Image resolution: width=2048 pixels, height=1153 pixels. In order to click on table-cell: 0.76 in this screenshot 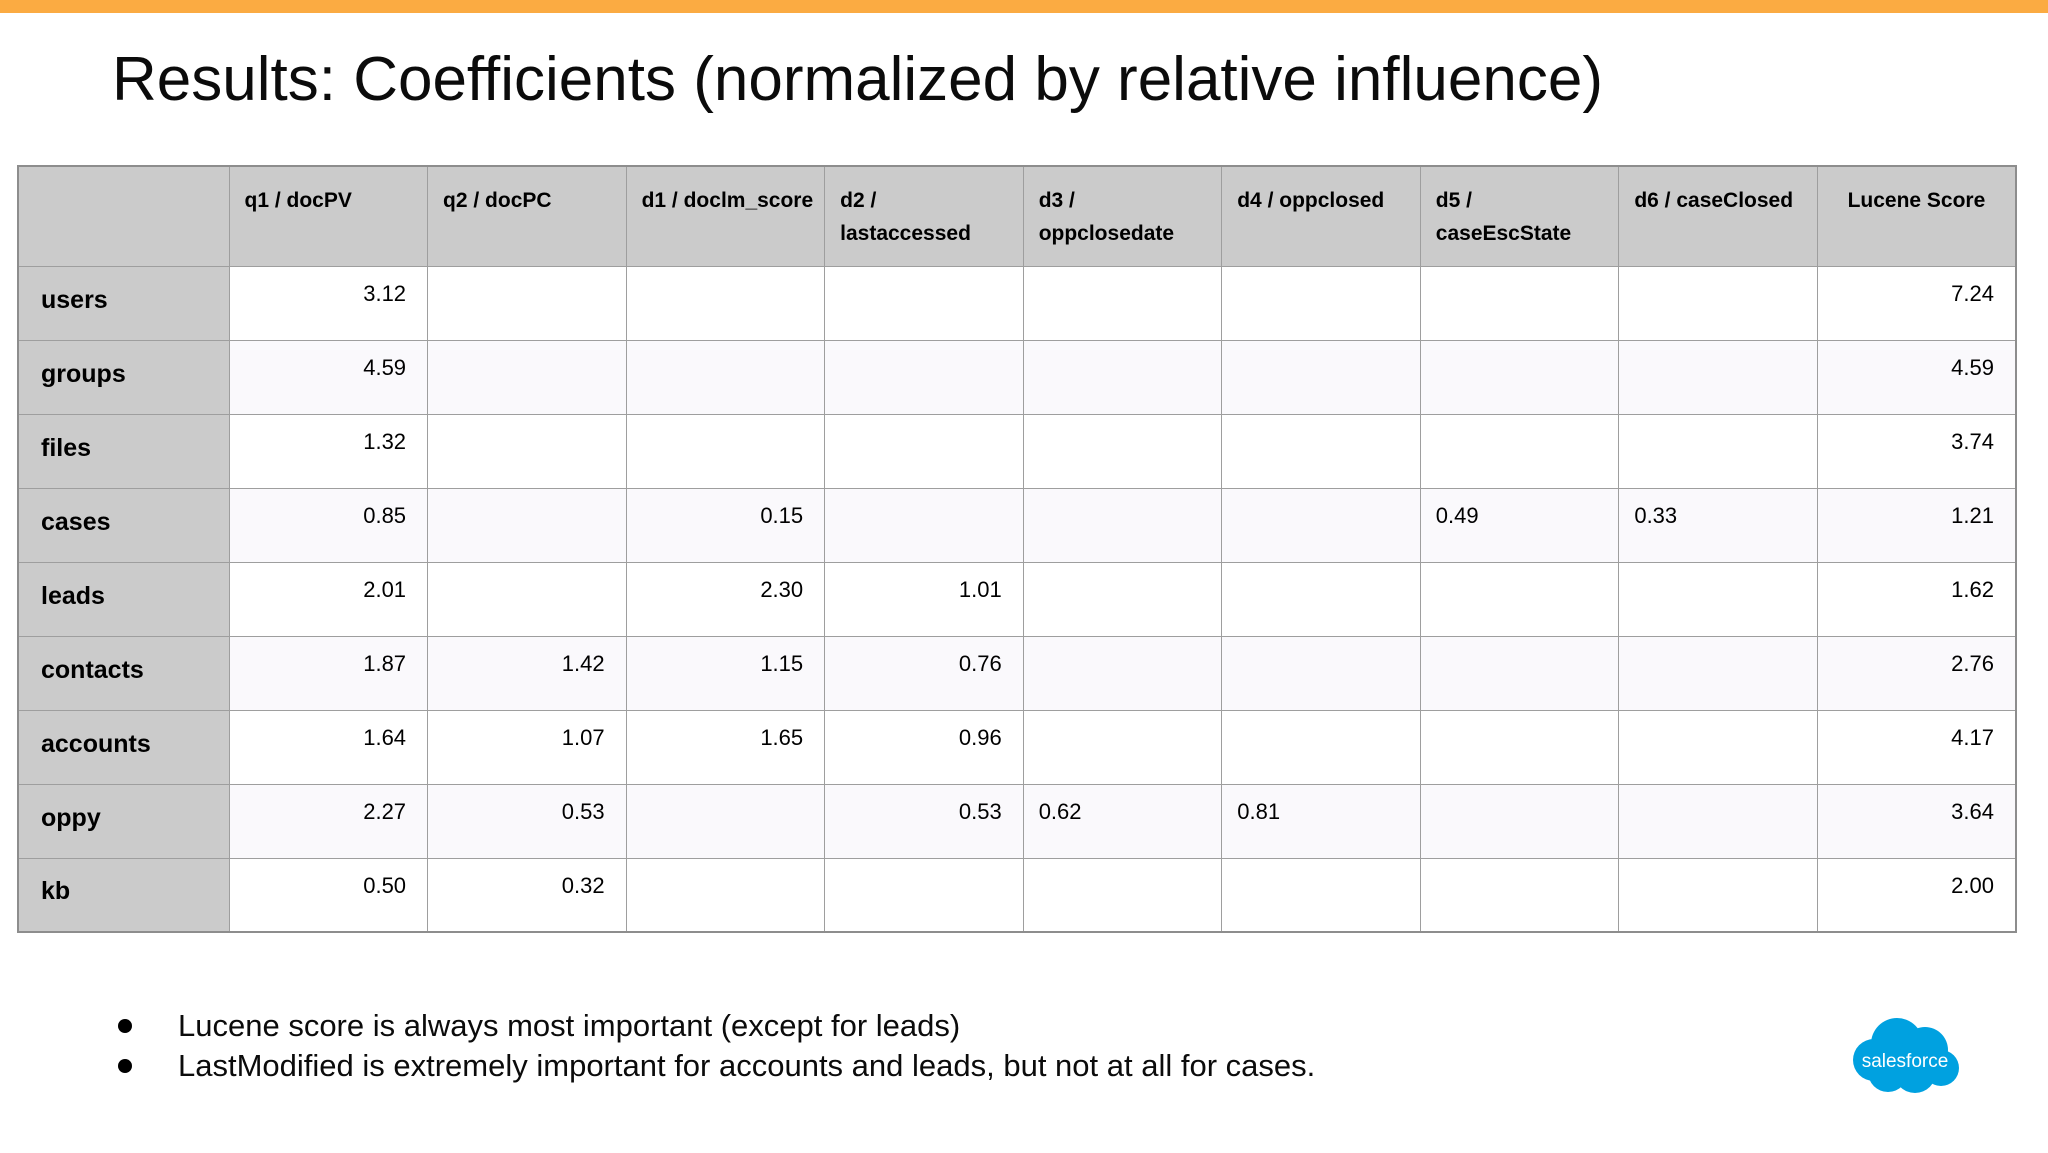, I will do `click(924, 673)`.